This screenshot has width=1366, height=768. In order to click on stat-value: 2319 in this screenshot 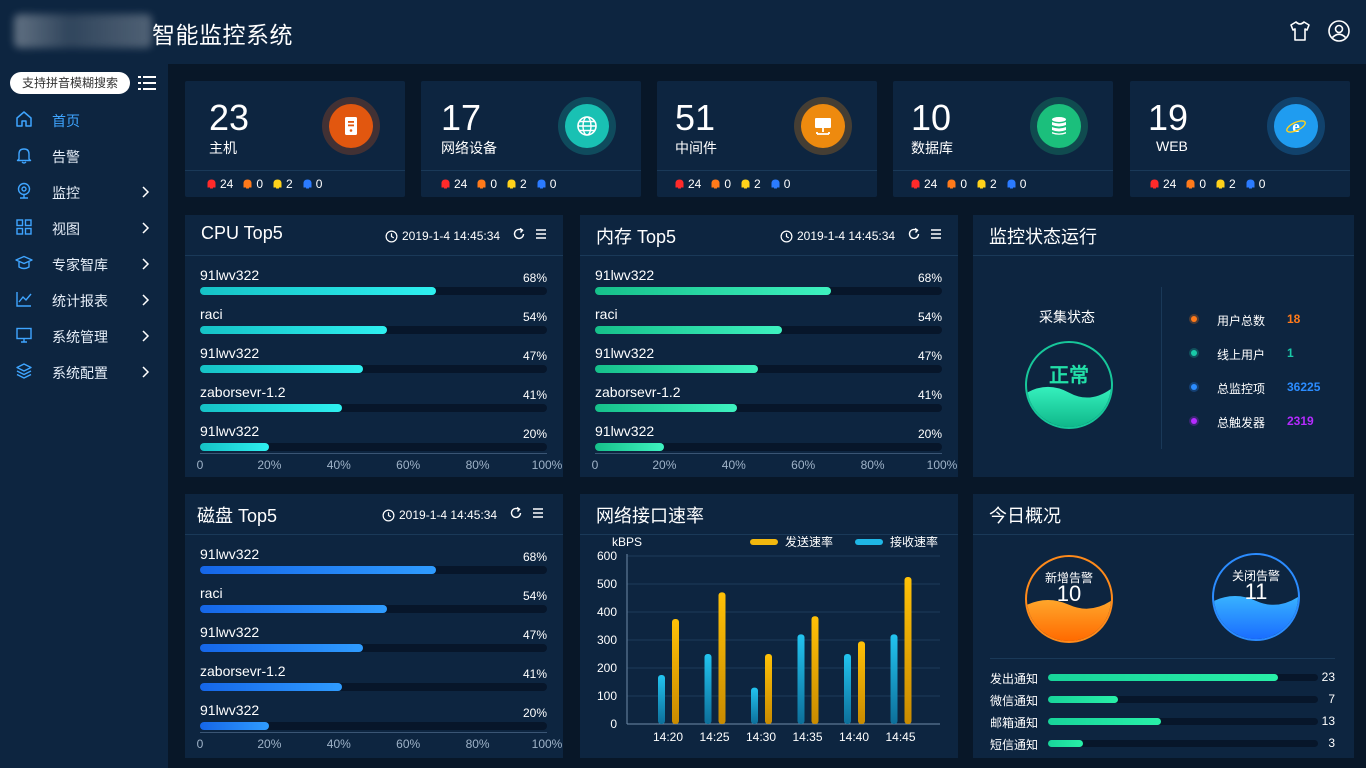, I will do `click(1300, 421)`.